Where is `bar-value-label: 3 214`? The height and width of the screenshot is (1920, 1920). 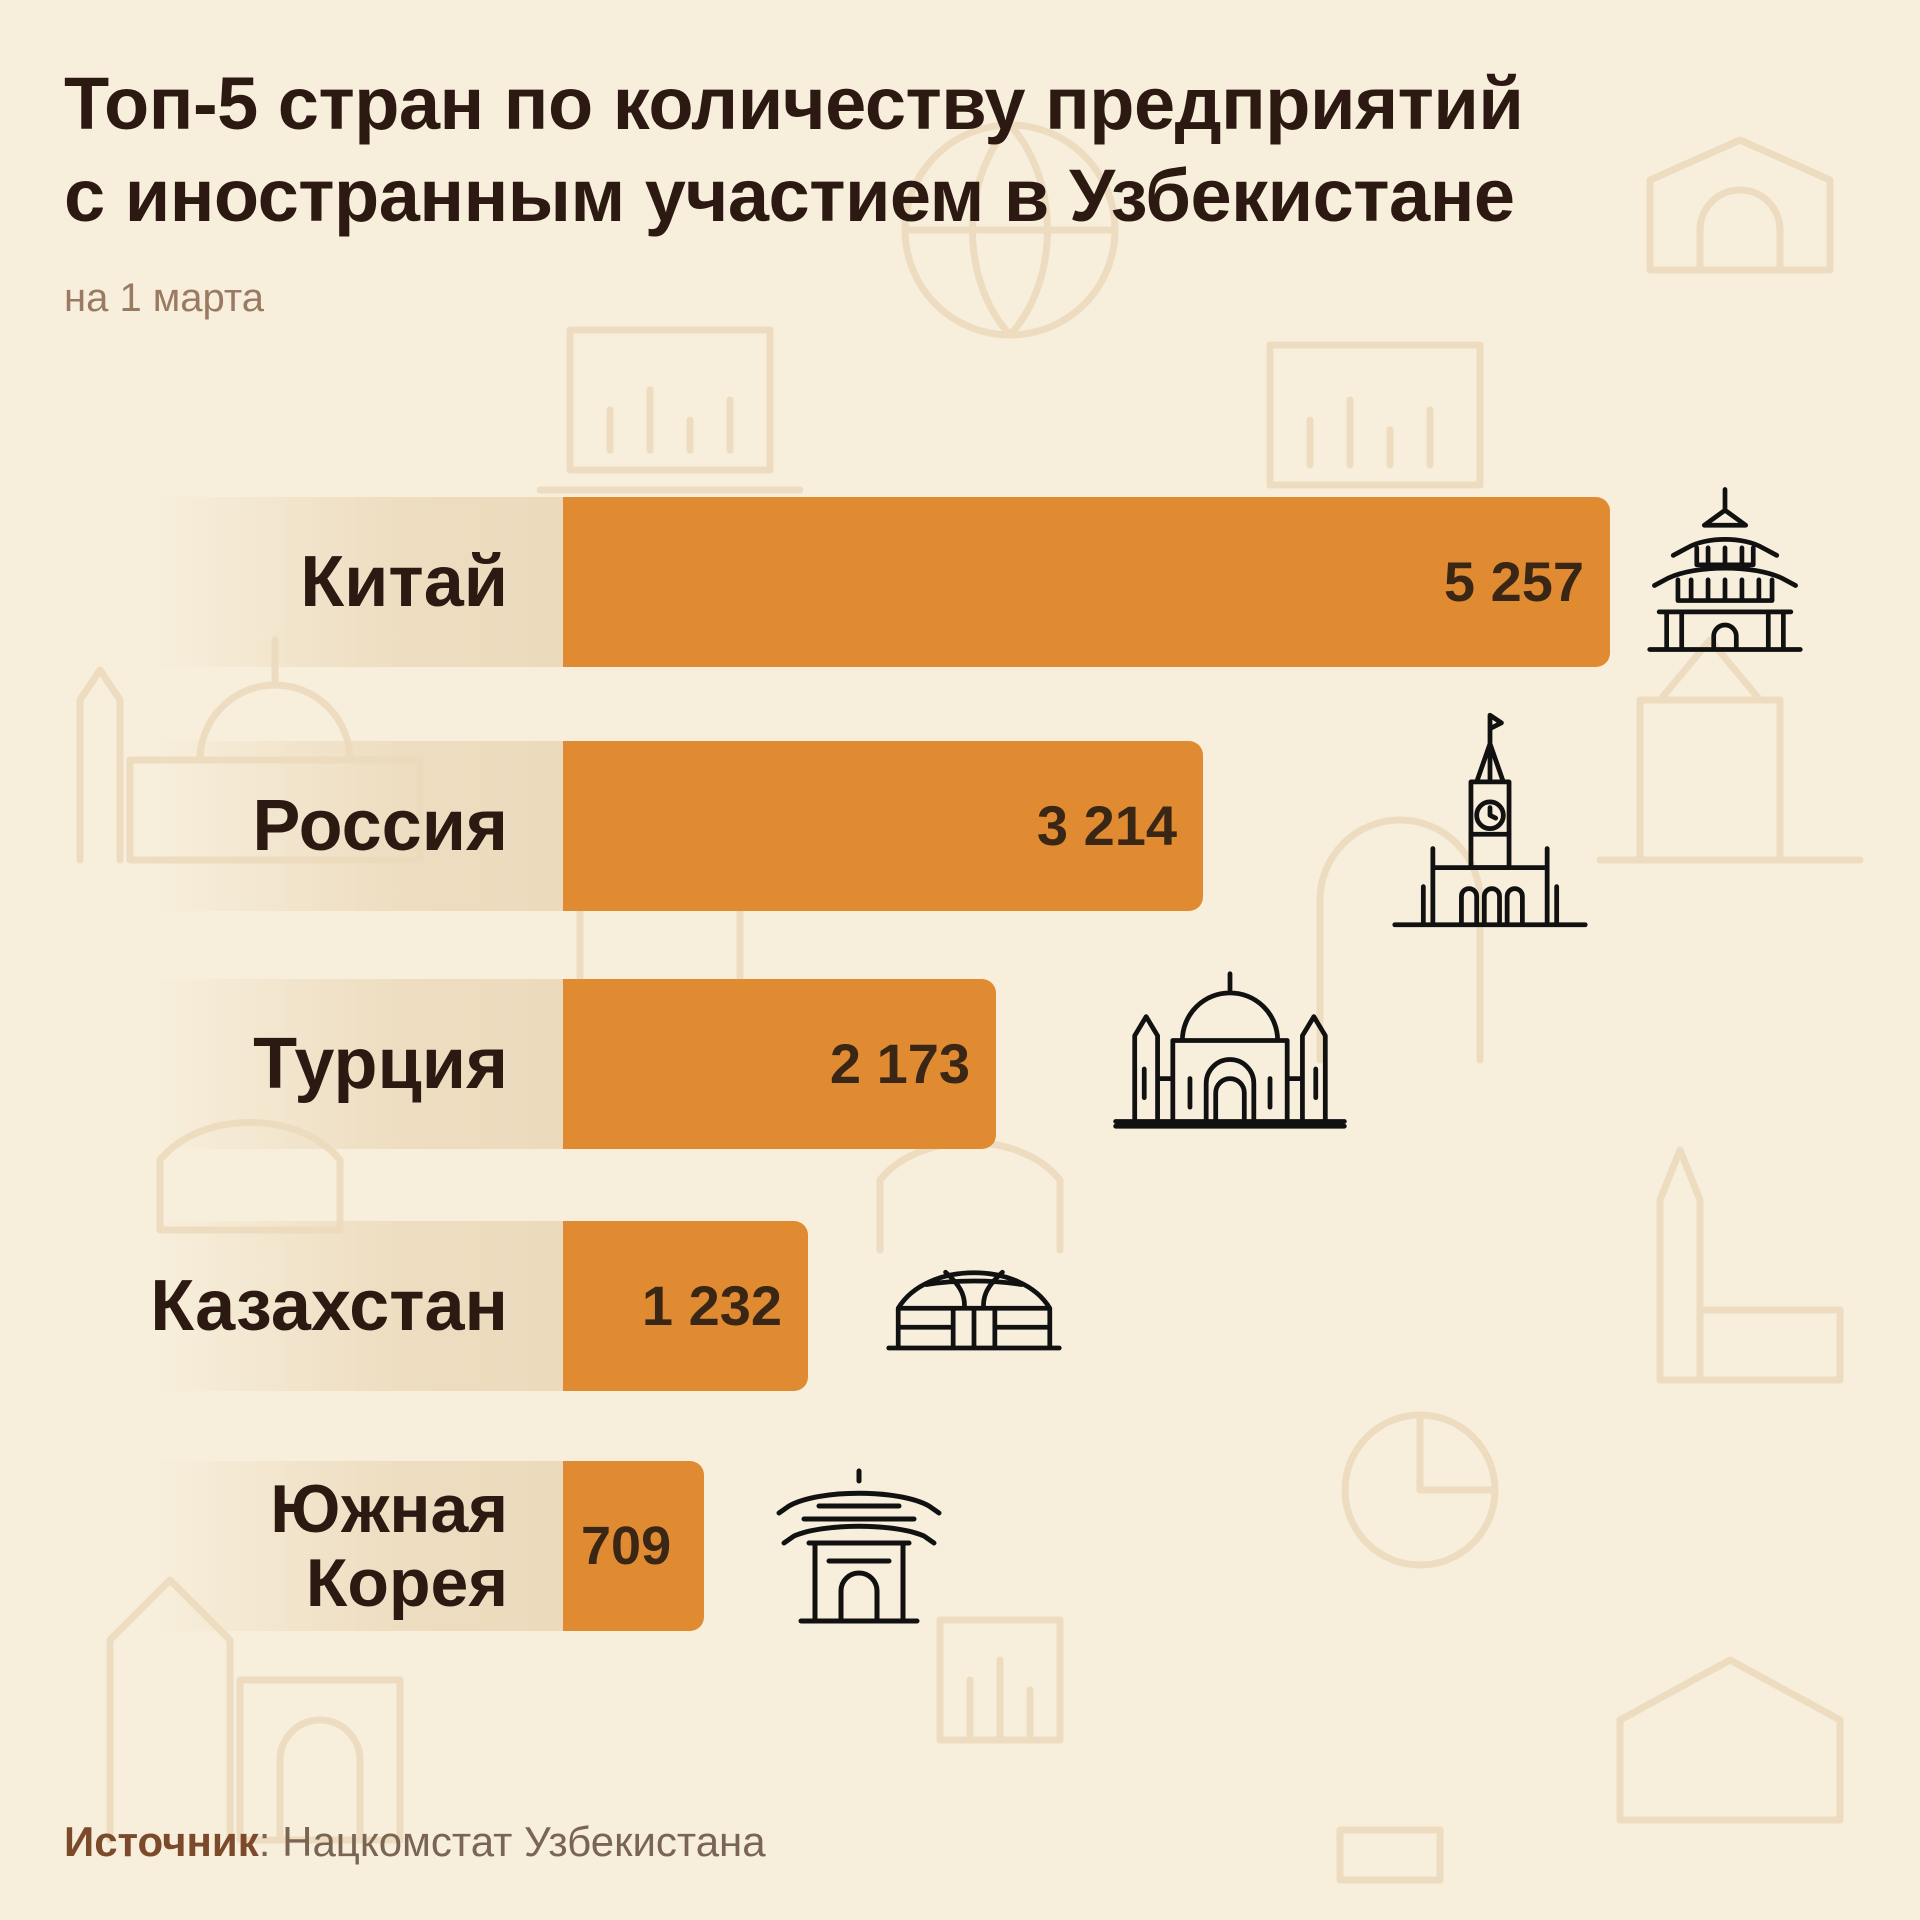
bar-value-label: 3 214 is located at coordinates (1106, 825).